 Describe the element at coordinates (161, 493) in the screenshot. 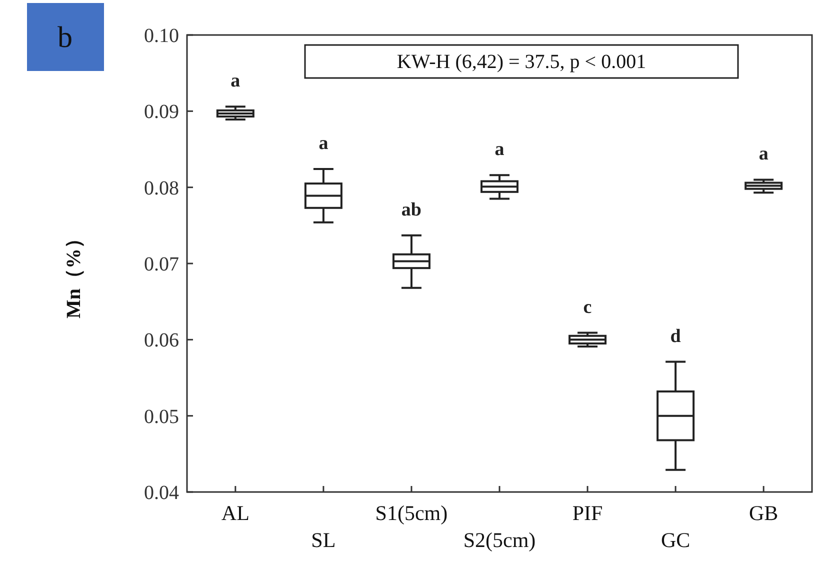

I see `y-tick-label: 0.04` at that location.